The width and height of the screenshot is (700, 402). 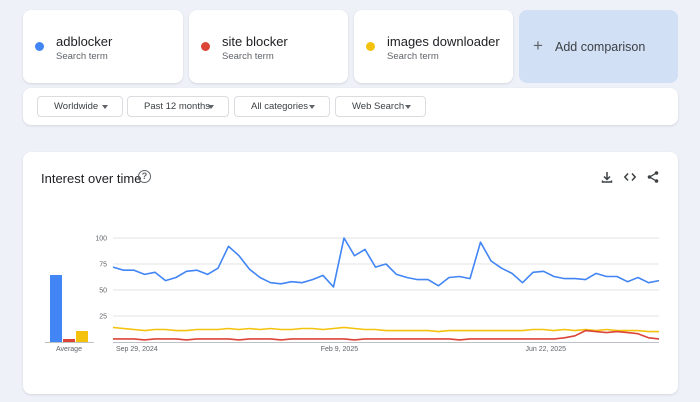 I want to click on search-term-card-2: site blocker Search term, so click(x=268, y=46).